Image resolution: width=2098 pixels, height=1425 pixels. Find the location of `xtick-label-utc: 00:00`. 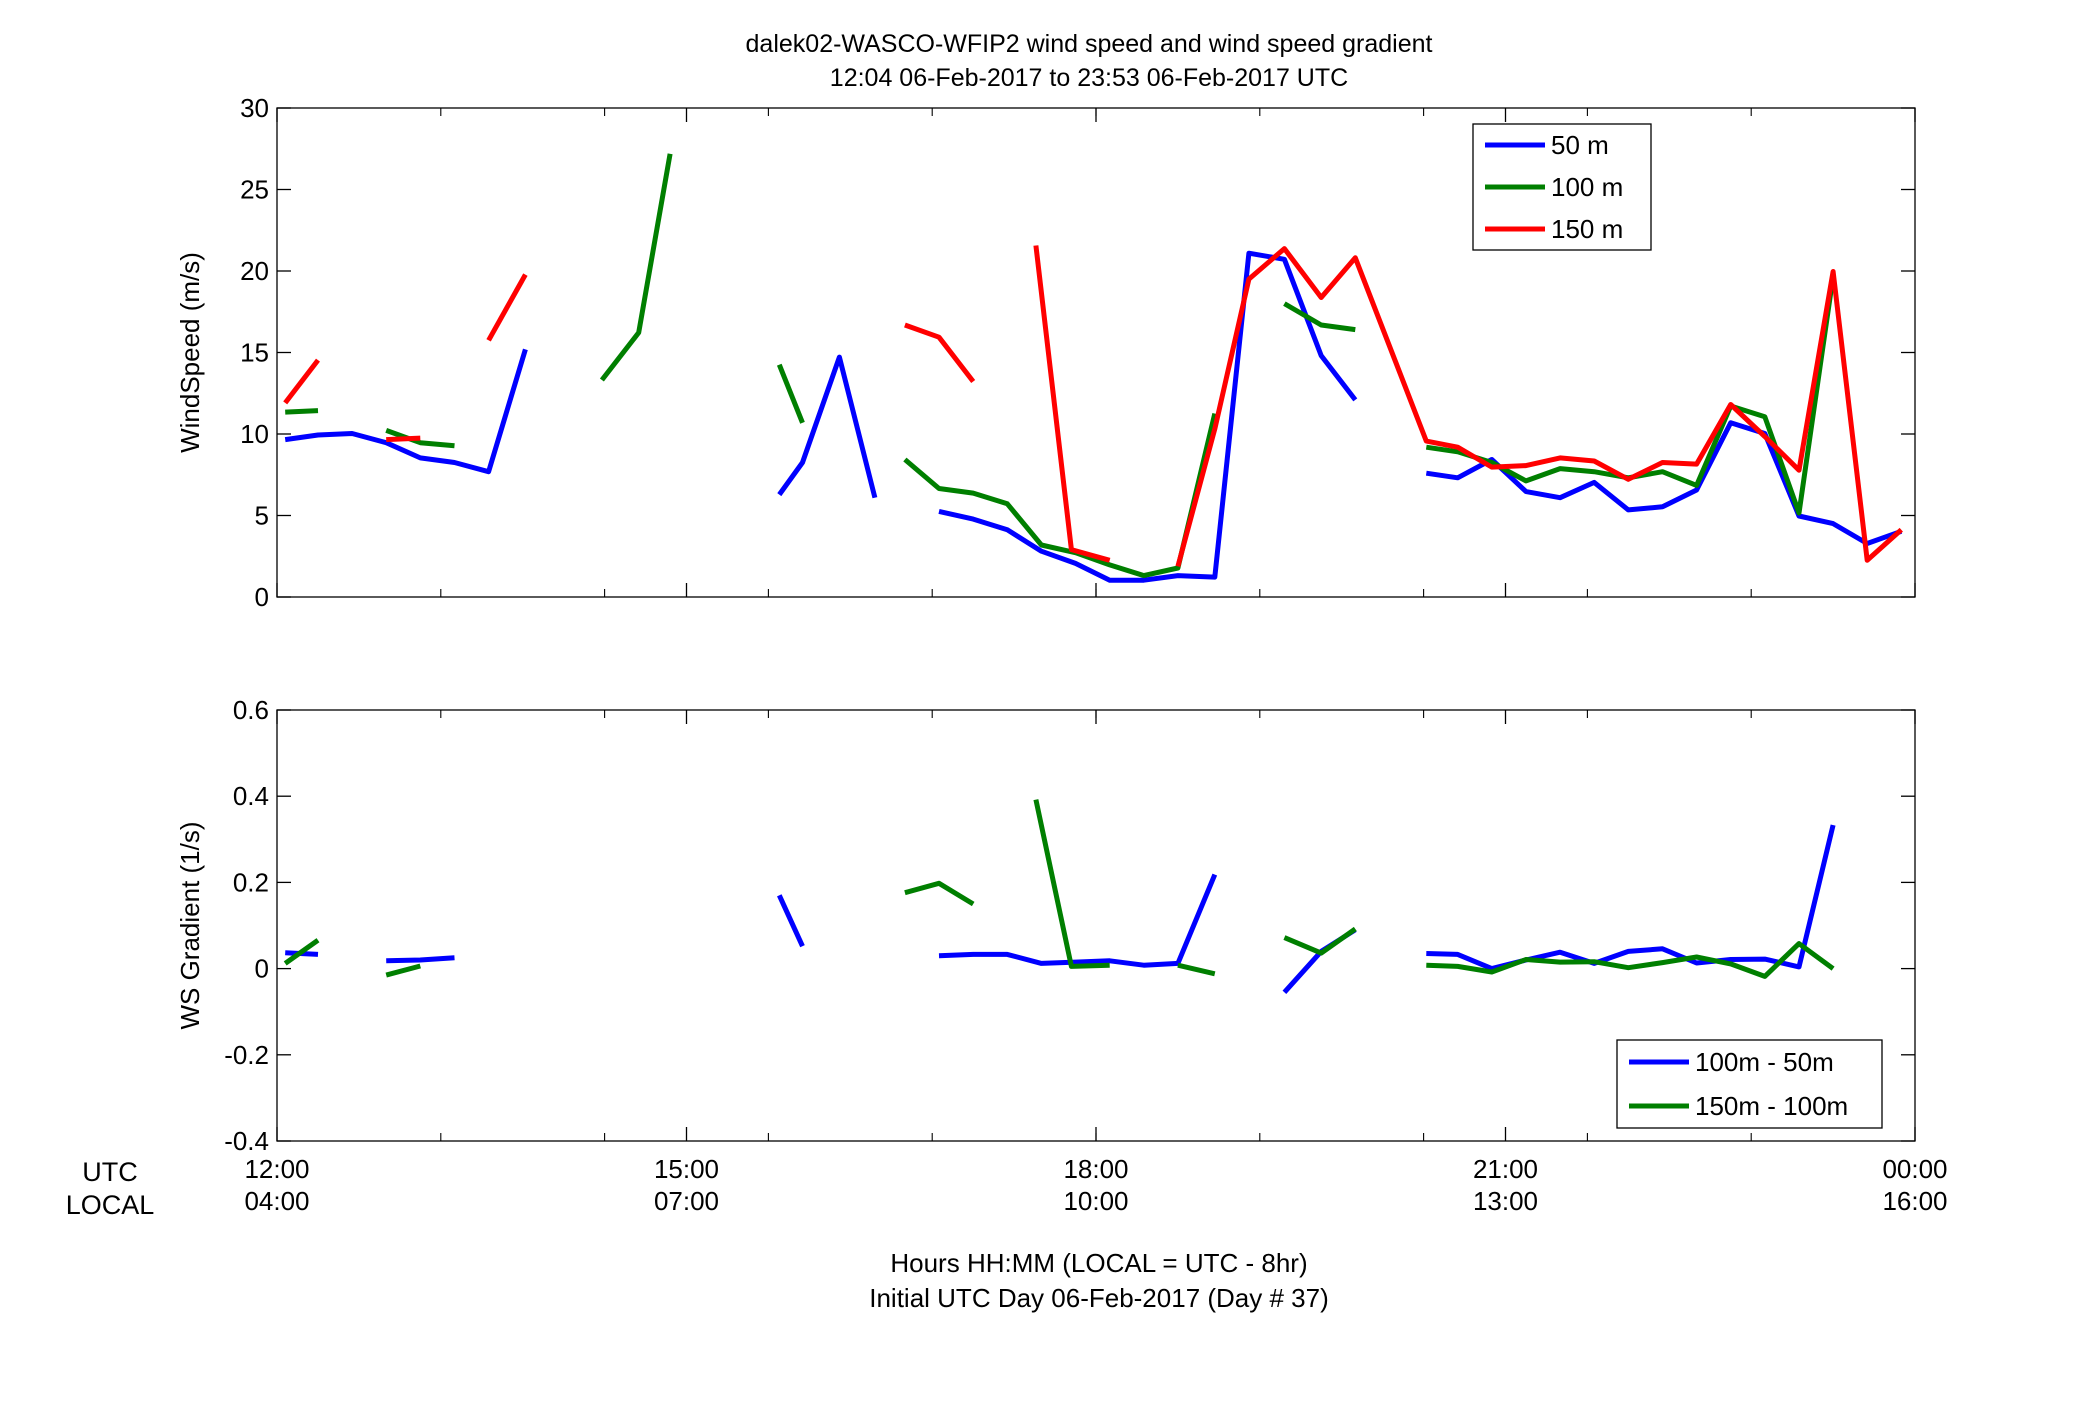

xtick-label-utc: 00:00 is located at coordinates (1914, 1169).